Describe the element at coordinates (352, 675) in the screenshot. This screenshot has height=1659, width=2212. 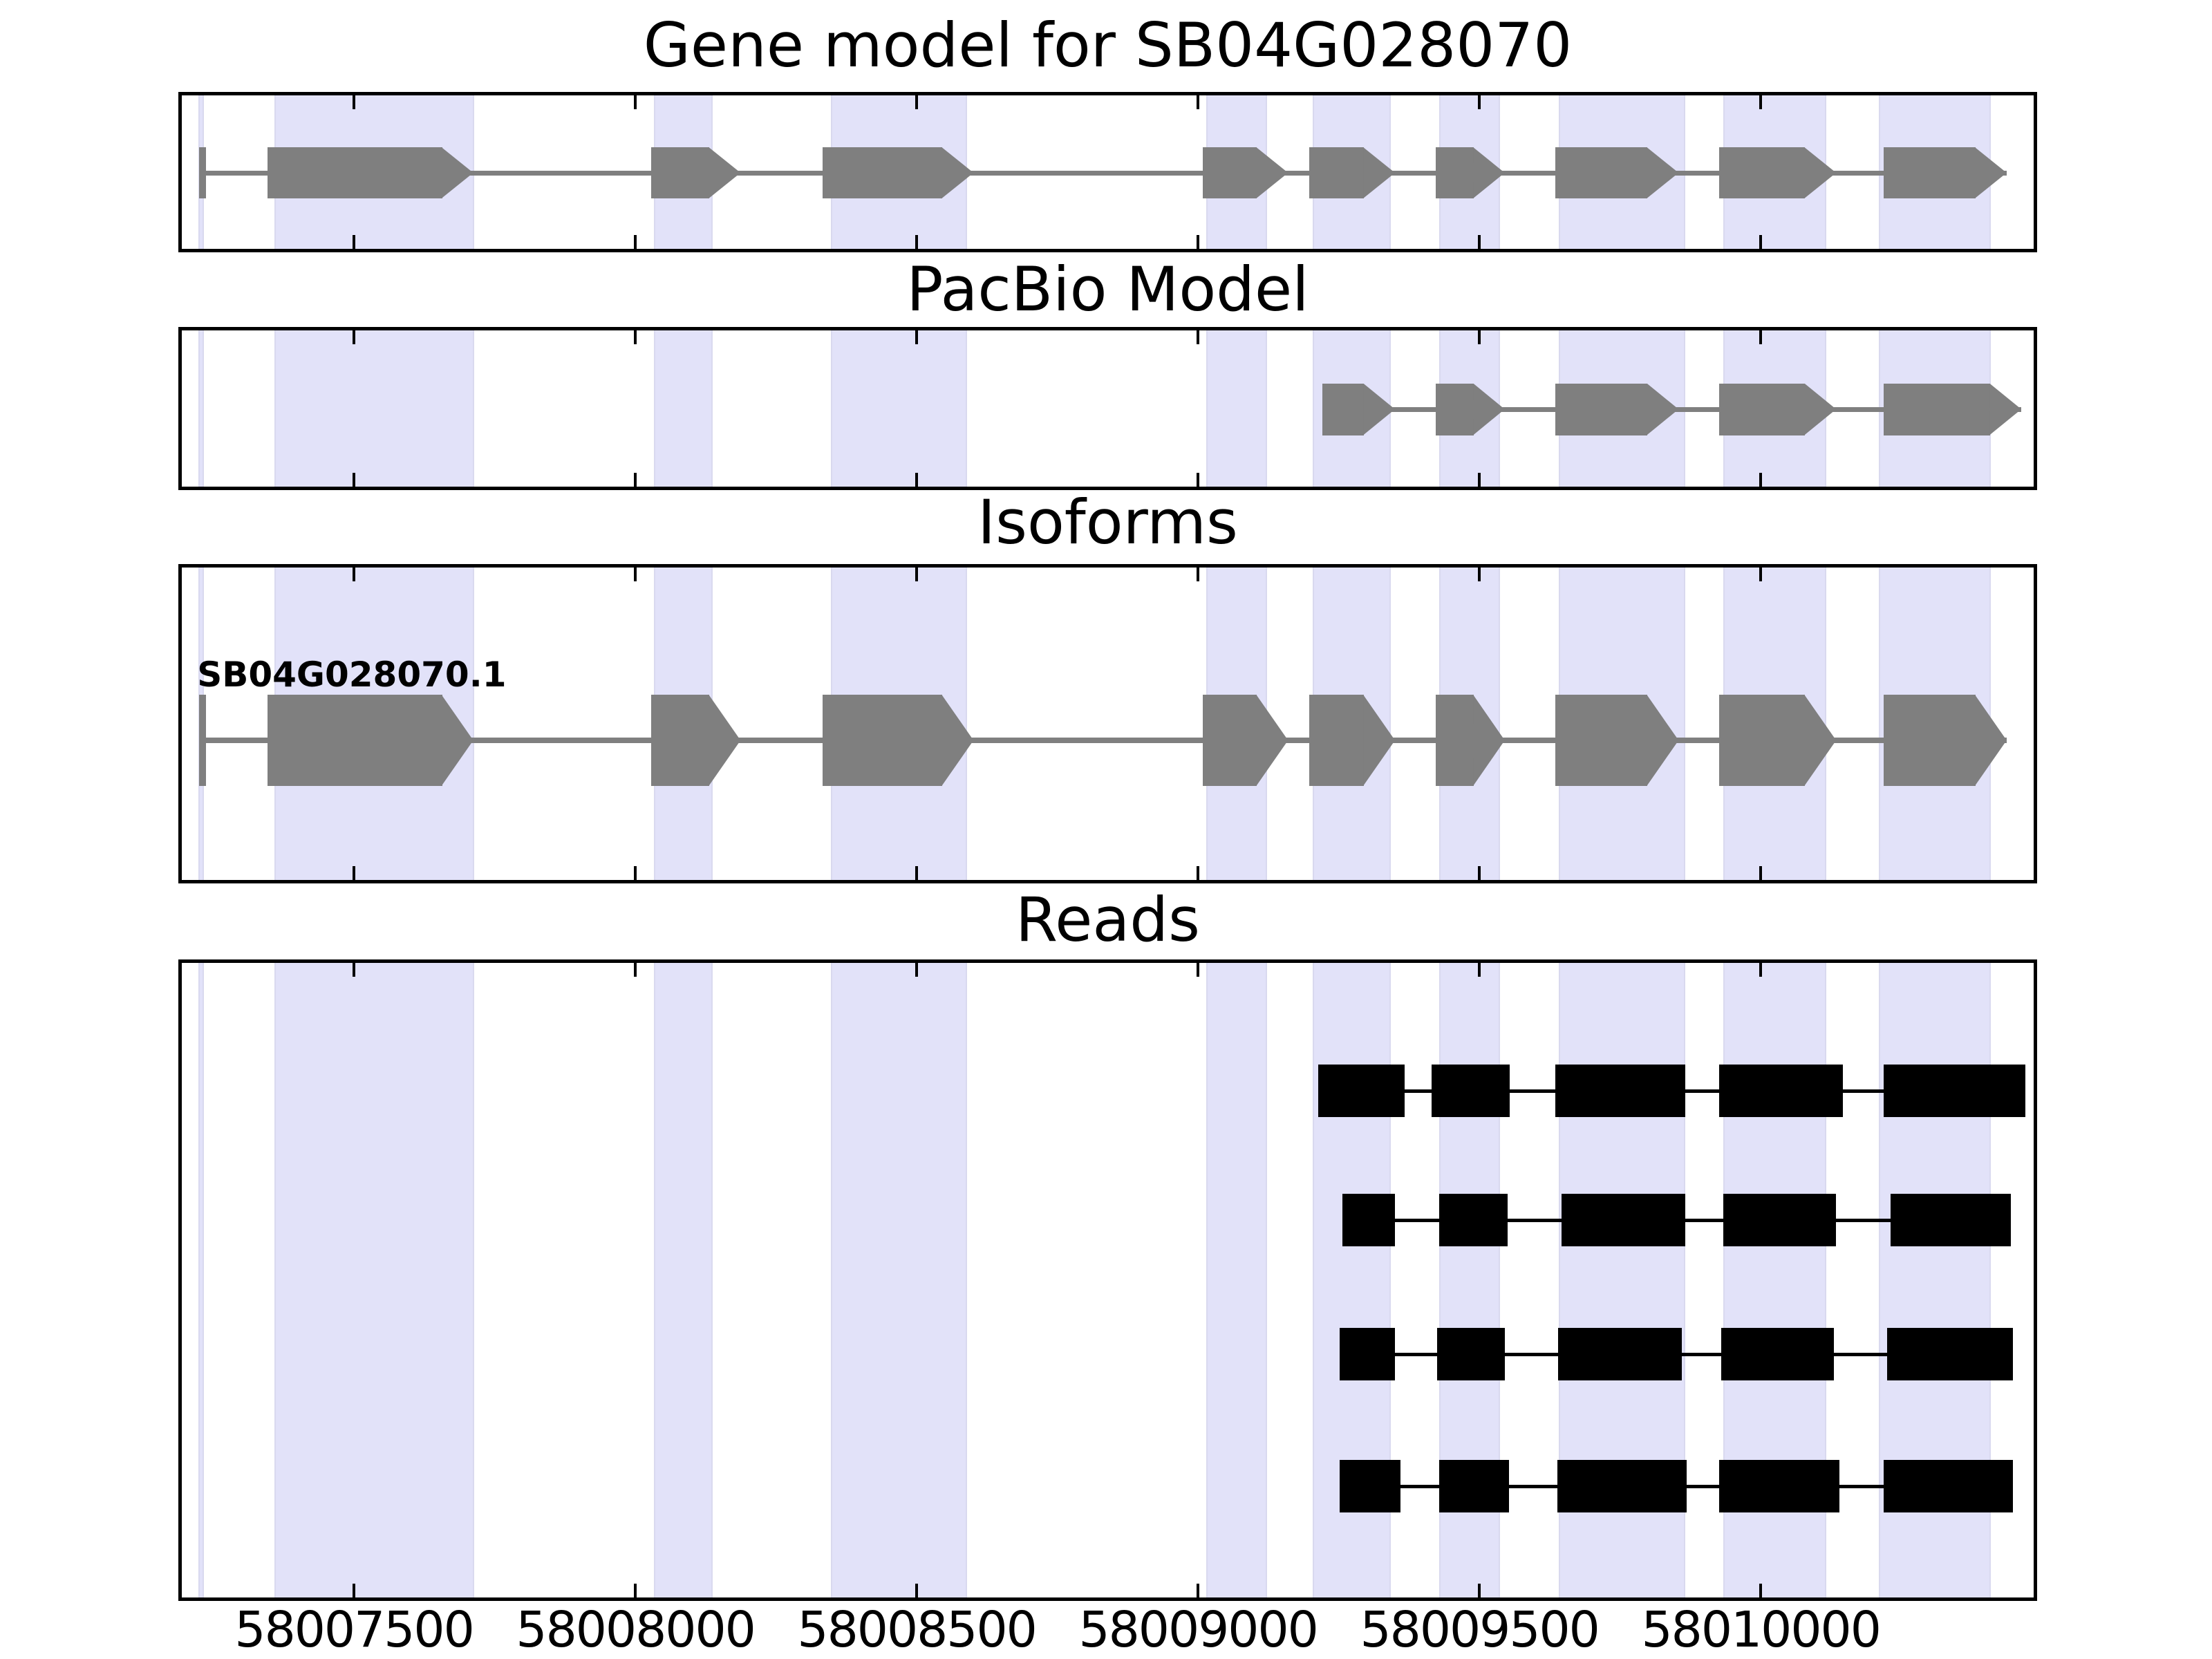
I see `isoform-label: SB04G028070.1` at that location.